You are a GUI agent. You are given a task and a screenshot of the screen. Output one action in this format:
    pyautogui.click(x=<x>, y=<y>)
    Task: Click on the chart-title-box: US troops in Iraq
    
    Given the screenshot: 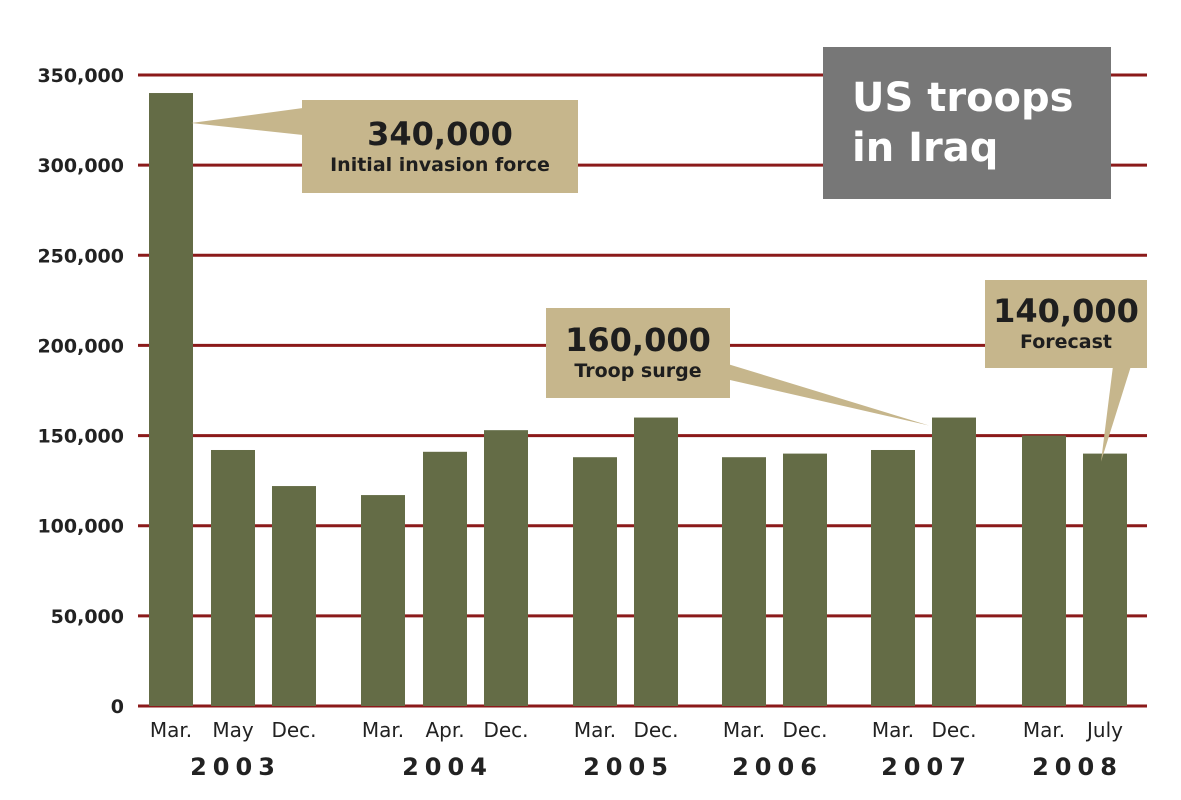 What is the action you would take?
    pyautogui.click(x=967, y=123)
    